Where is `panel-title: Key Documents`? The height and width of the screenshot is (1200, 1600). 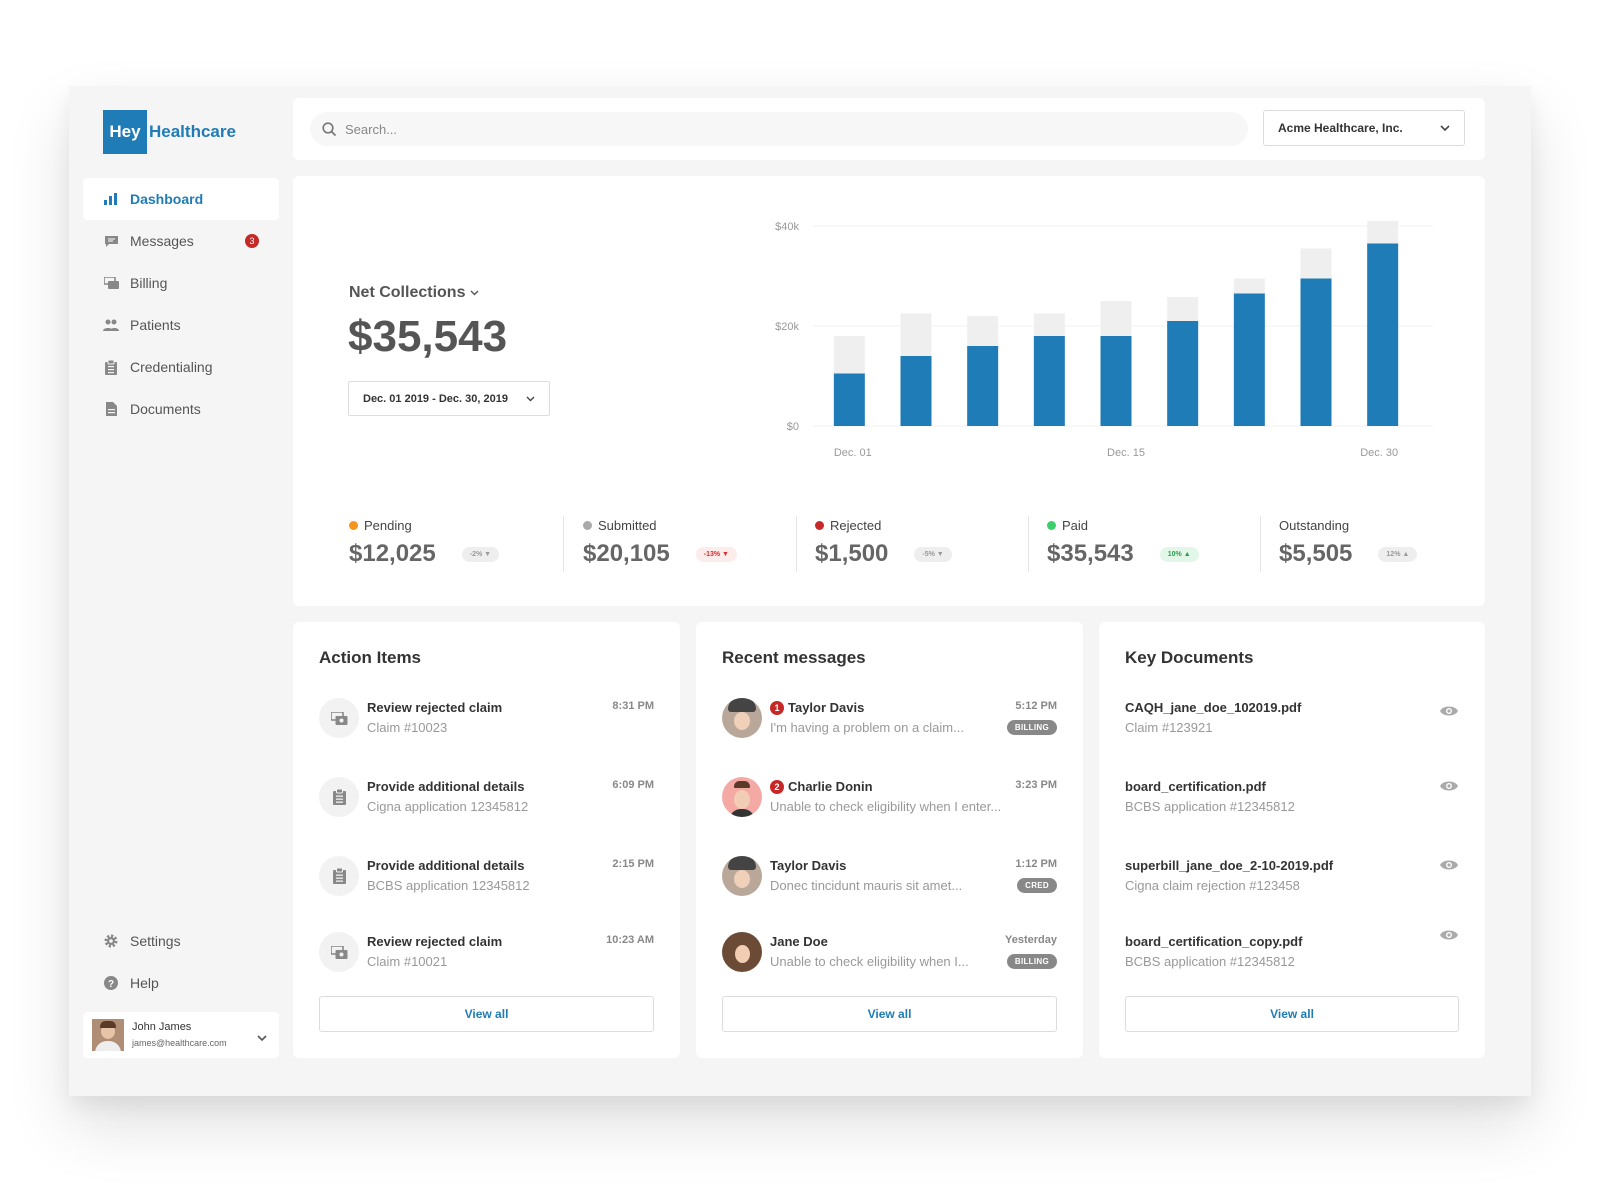 panel-title: Key Documents is located at coordinates (1189, 657).